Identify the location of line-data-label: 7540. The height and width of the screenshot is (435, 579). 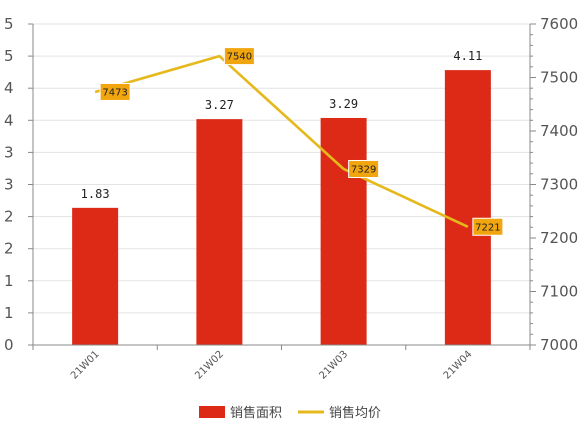
(239, 57).